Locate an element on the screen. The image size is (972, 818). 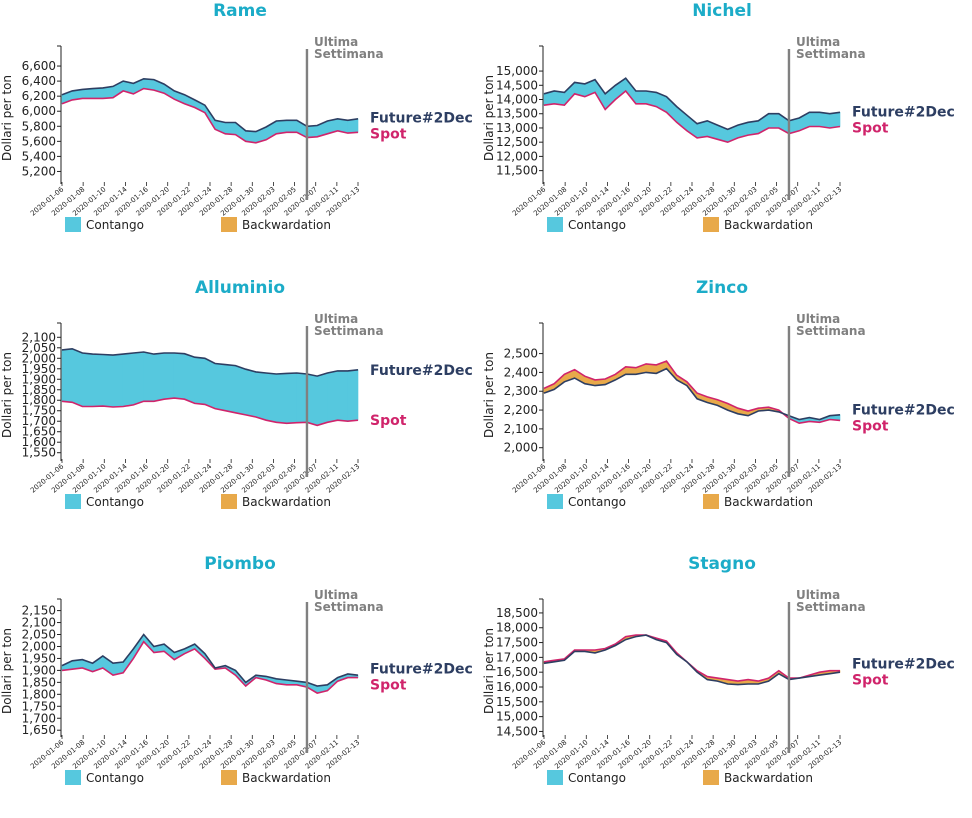
y-tick-label: 1,950 is located at coordinates (39, 369).